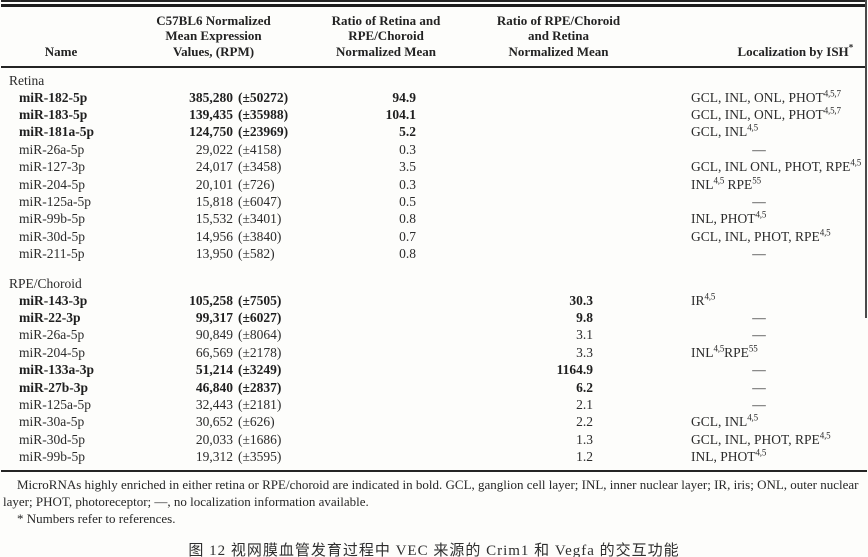 The height and width of the screenshot is (557, 868). What do you see at coordinates (256, 422) in the screenshot?
I see `expression-stdev: (±626)` at bounding box center [256, 422].